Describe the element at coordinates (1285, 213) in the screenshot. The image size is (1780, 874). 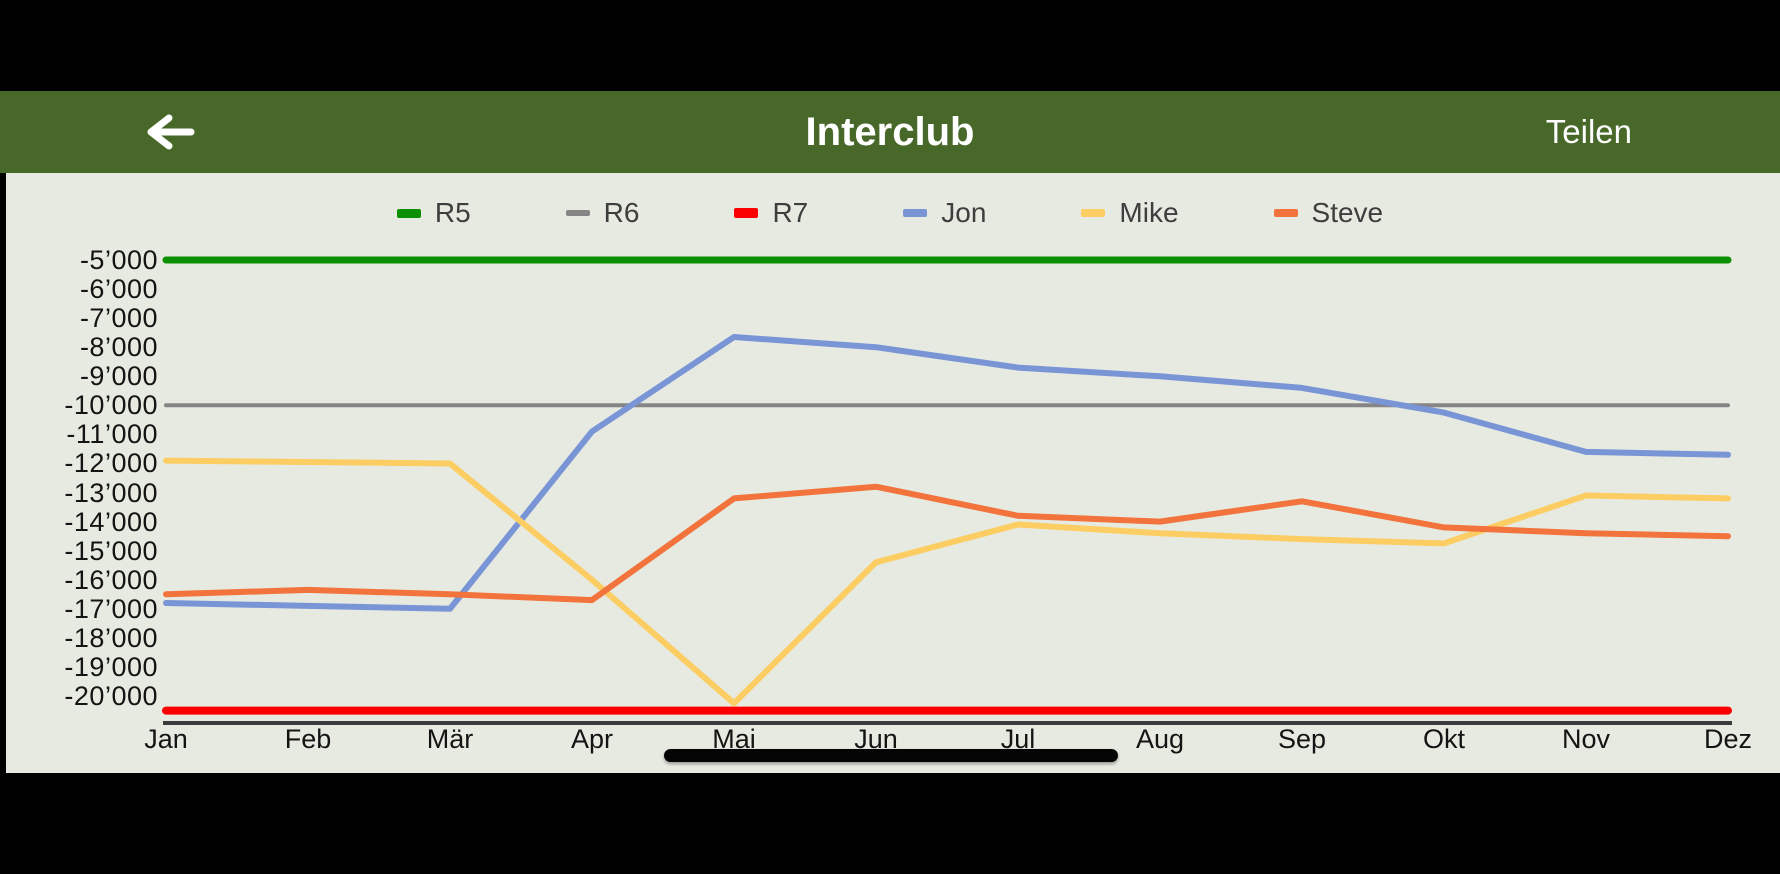
I see `legend-swatch-Steve` at that location.